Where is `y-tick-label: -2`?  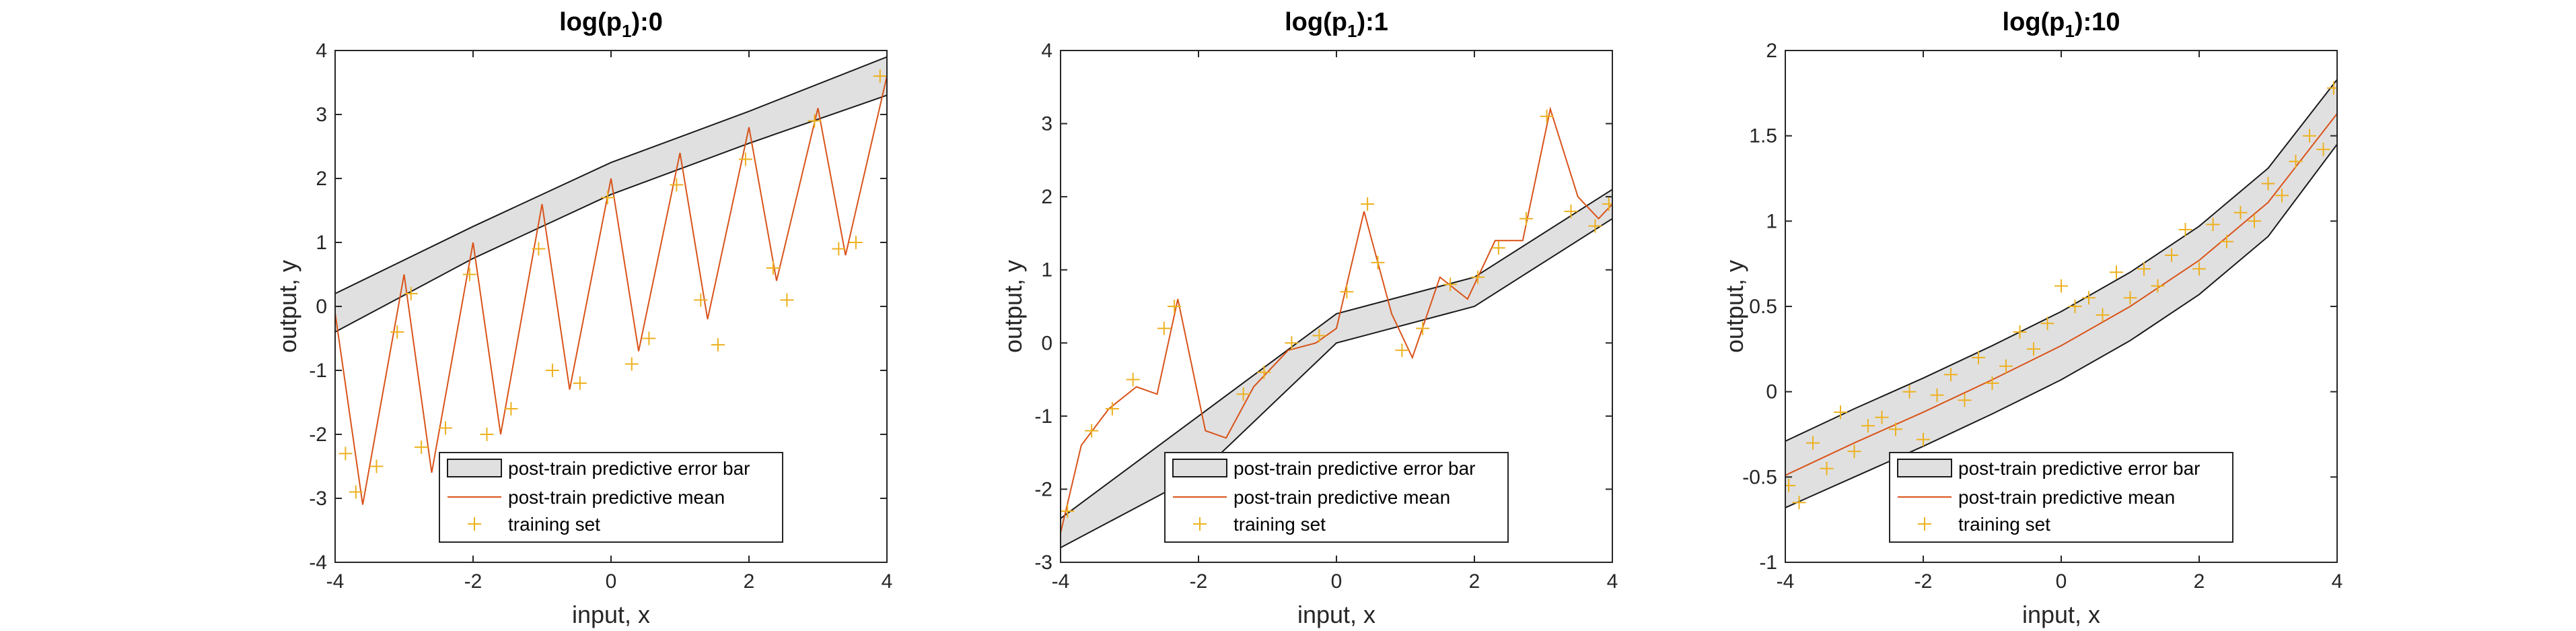
y-tick-label: -2 is located at coordinates (318, 435).